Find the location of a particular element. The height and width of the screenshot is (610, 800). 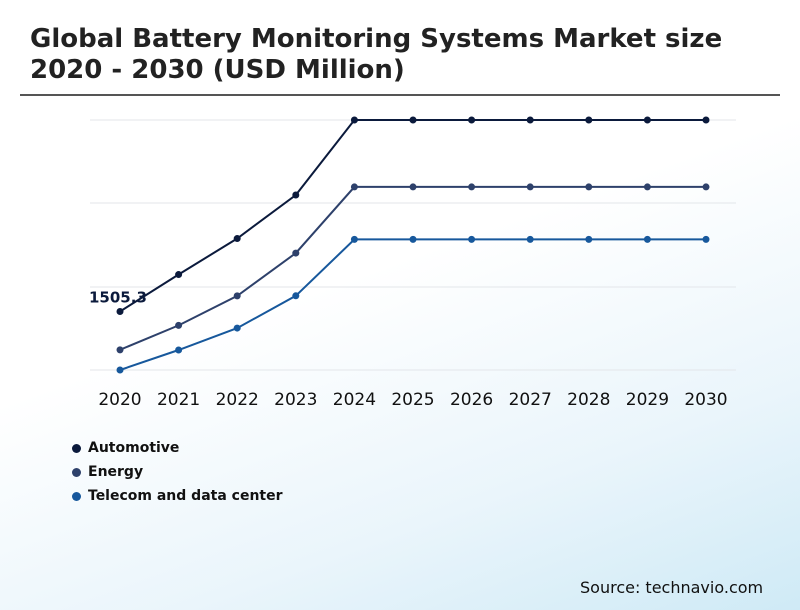

x-tick-2027: 2027 is located at coordinates (530, 400).